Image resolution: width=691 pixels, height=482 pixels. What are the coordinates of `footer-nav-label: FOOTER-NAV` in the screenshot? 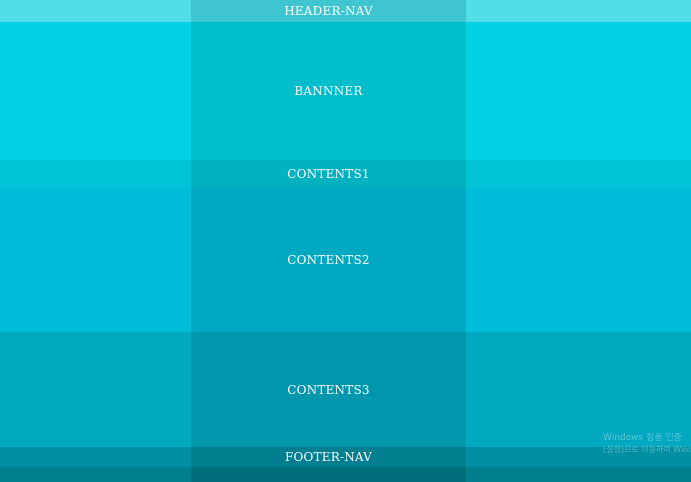 It's located at (328, 457).